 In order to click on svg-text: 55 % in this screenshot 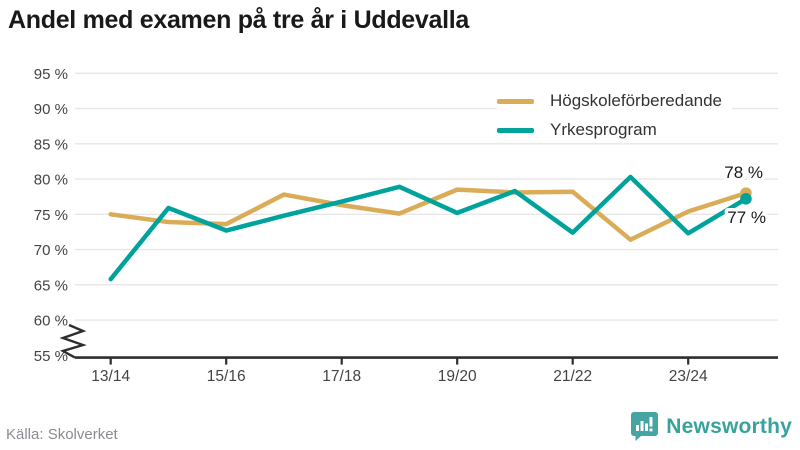, I will do `click(51, 356)`.